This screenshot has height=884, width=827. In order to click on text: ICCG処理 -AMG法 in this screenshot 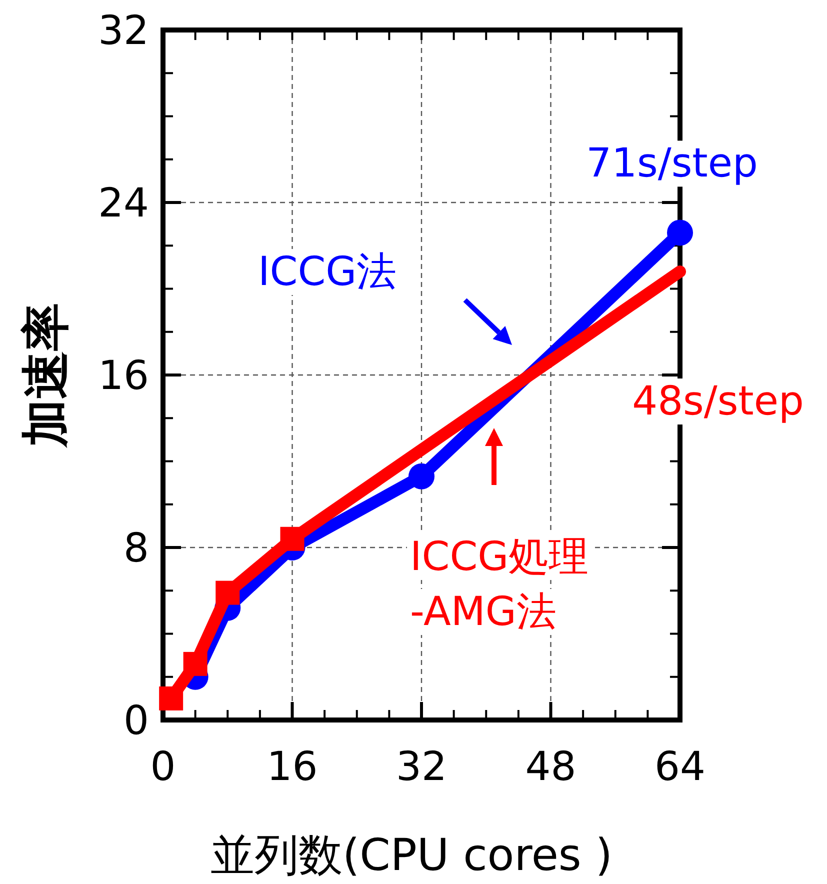, I will do `click(499, 584)`.